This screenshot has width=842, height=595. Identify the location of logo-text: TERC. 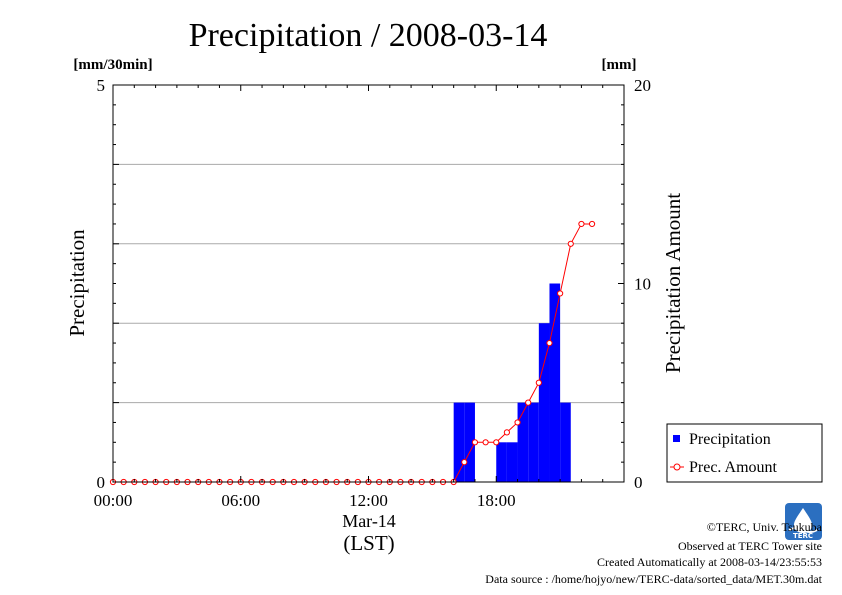
(803, 536).